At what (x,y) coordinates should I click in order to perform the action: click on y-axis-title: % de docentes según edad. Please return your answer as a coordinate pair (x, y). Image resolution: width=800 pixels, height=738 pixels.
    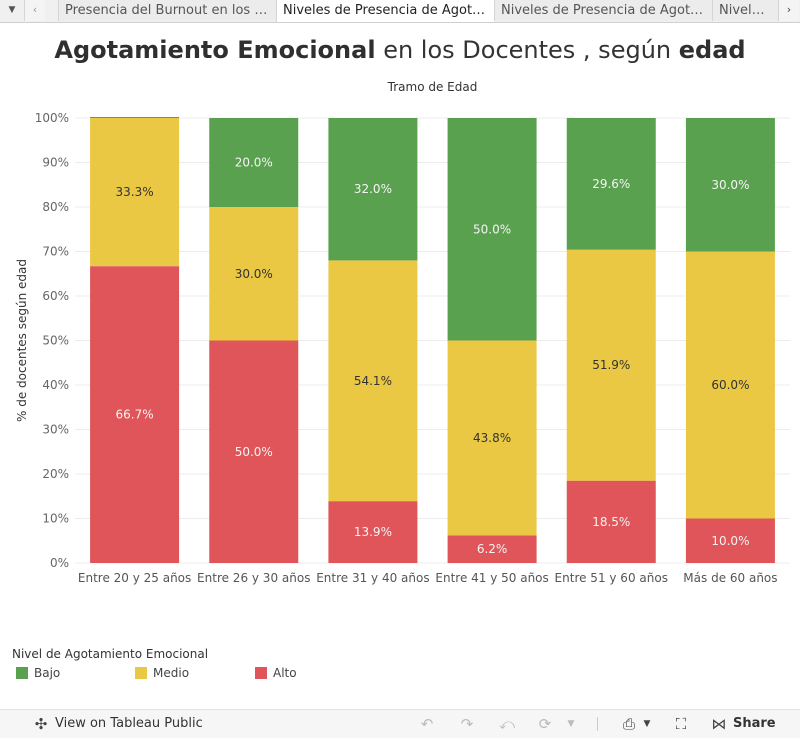
    Looking at the image, I should click on (22, 340).